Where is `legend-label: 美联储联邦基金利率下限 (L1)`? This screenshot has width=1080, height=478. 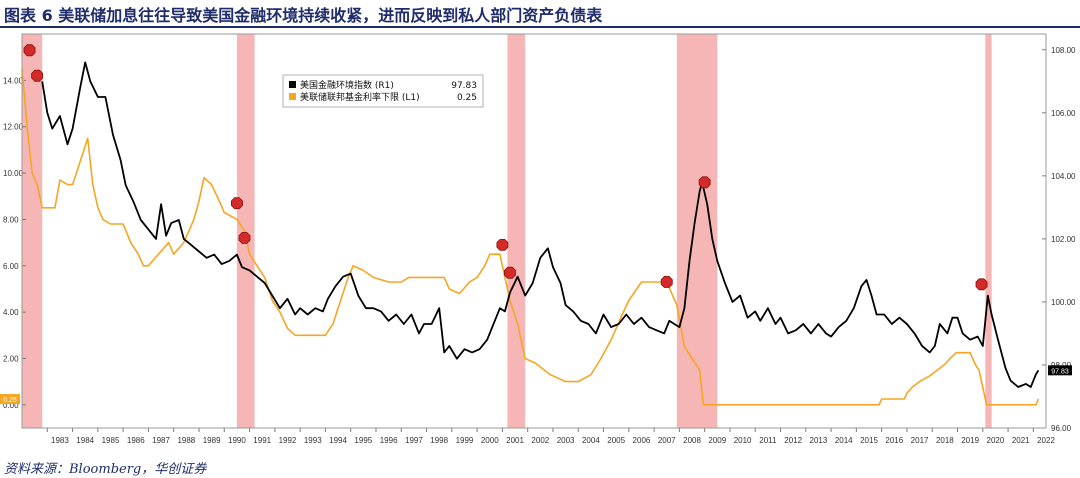 legend-label: 美联储联邦基金利率下限 (L1) is located at coordinates (360, 97).